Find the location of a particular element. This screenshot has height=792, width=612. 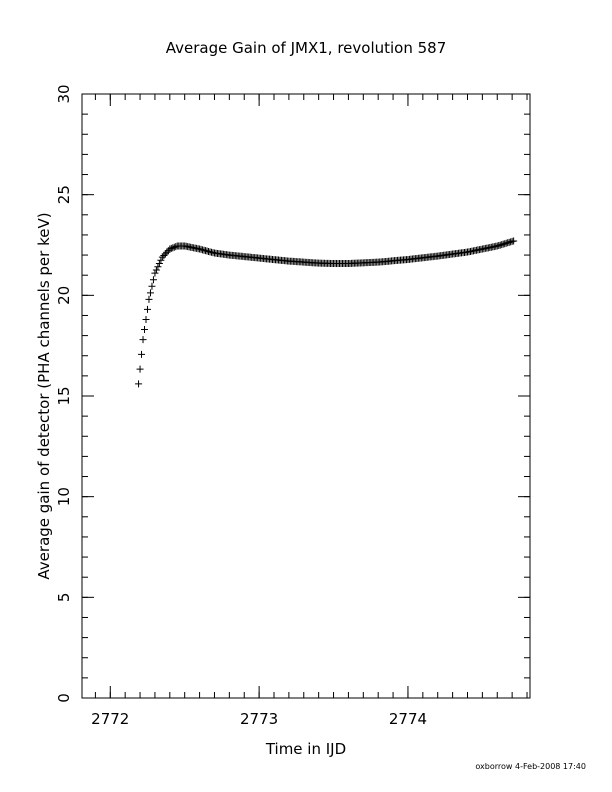

x-tick-label: 2772 is located at coordinates (110, 719).